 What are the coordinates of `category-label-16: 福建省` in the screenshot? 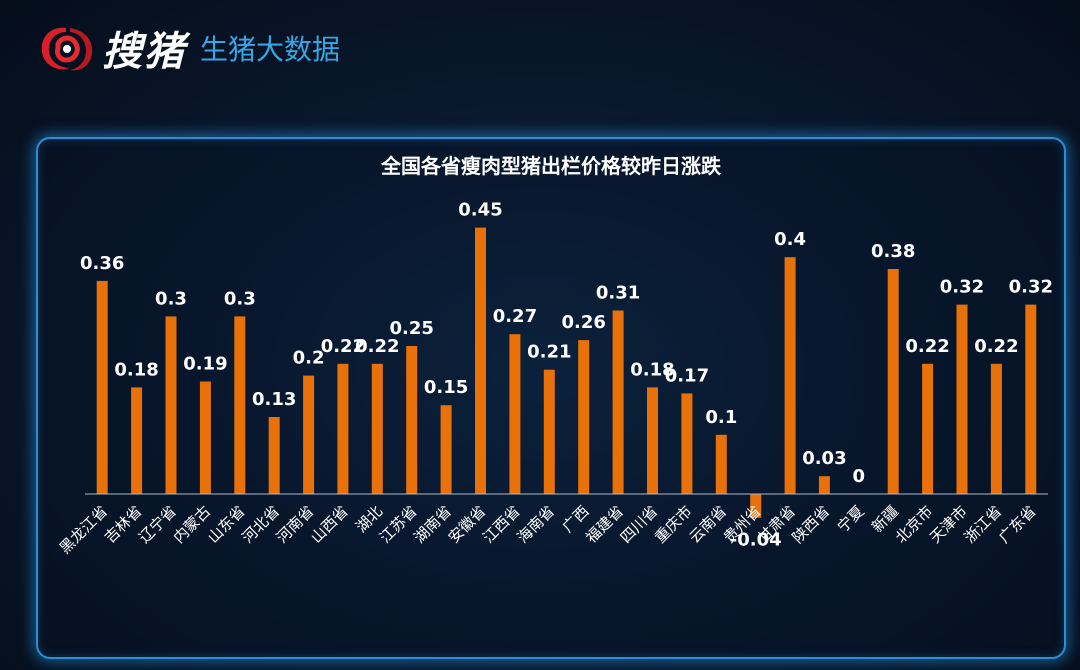 It's located at (604, 524).